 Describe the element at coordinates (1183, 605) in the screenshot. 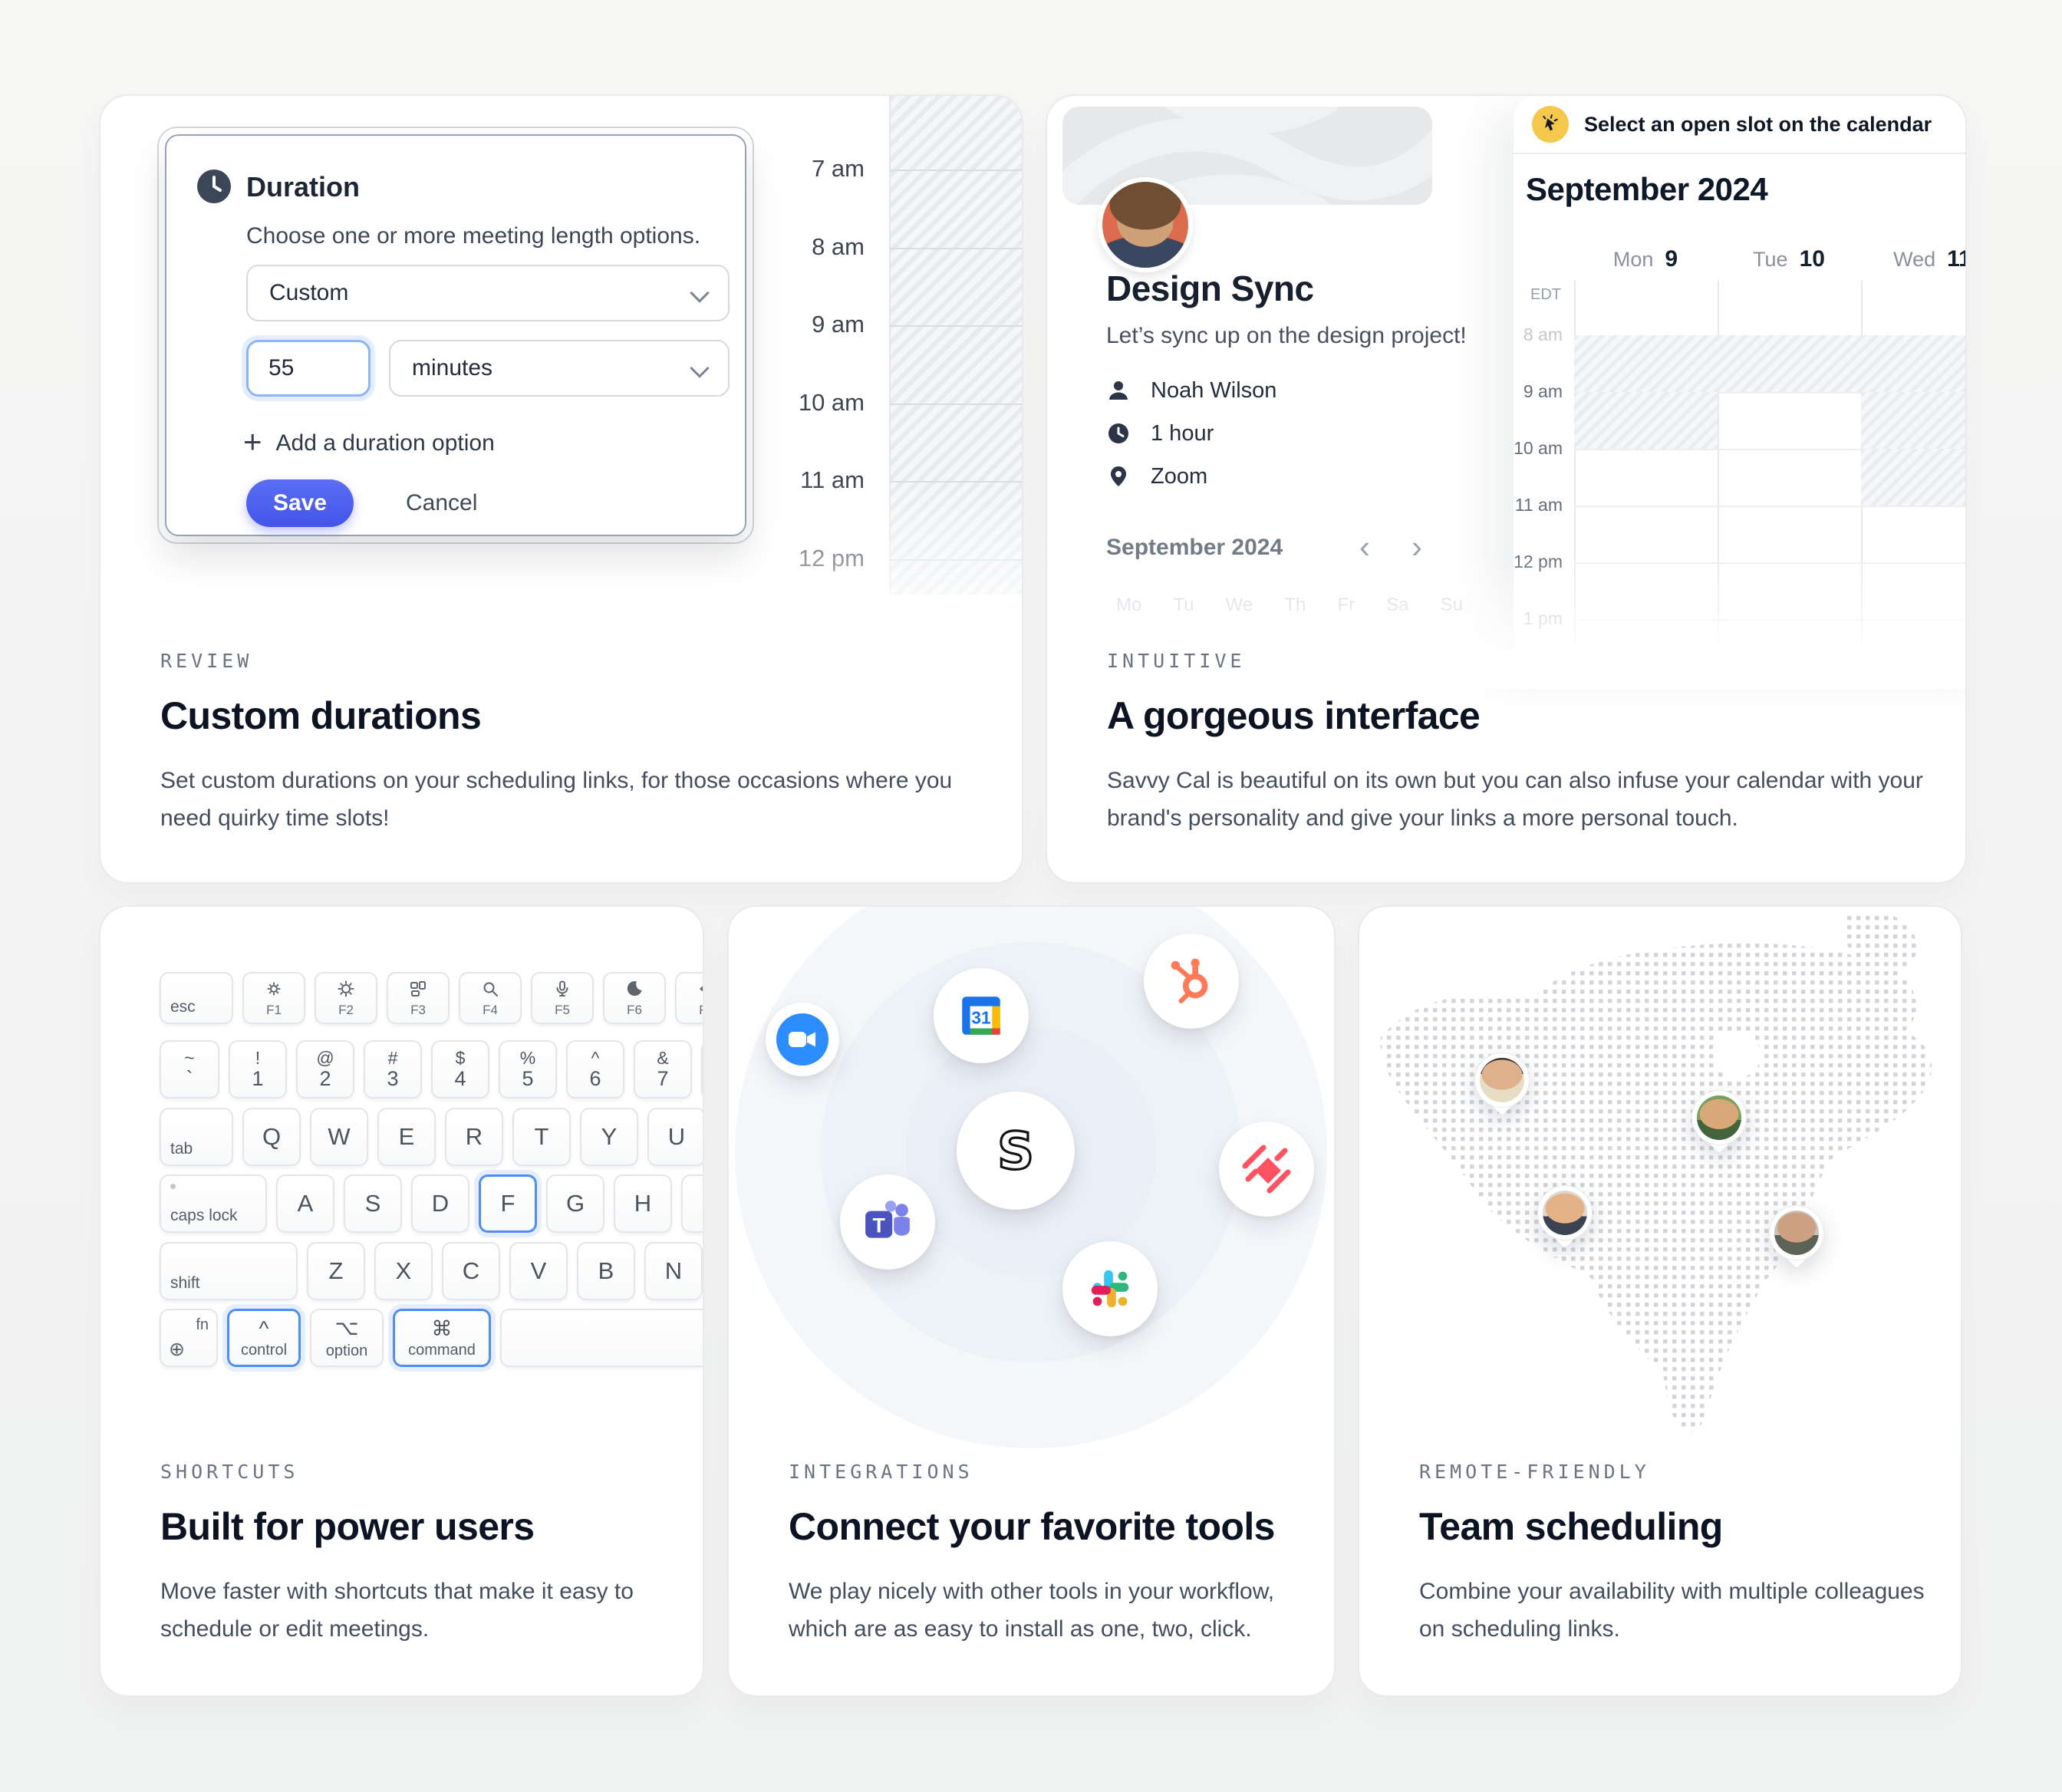

I see `weekday-label: Tu` at that location.